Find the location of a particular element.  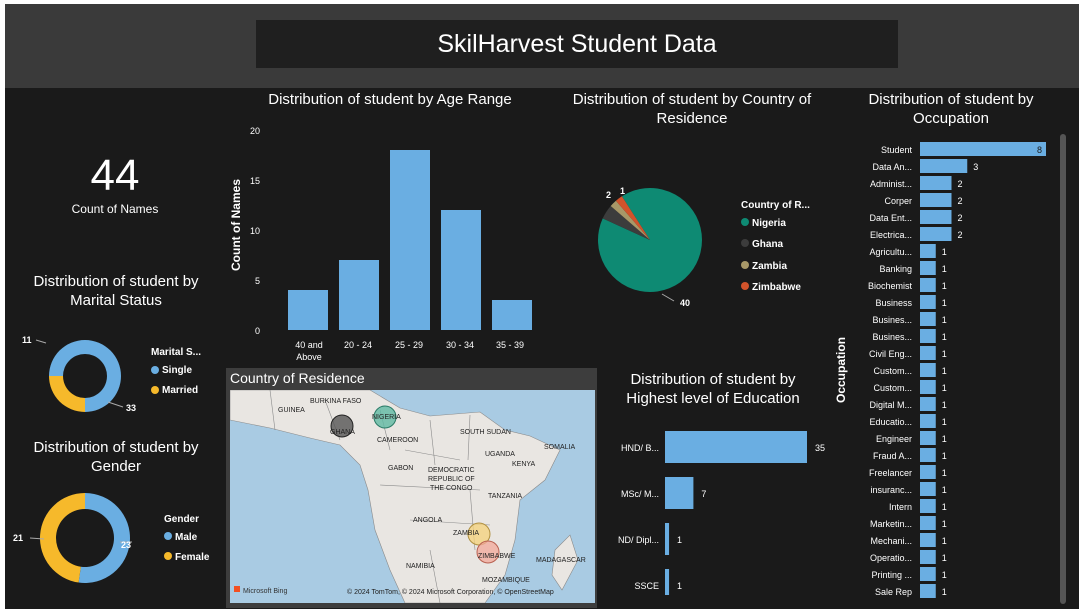

marital-slice-single is located at coordinates (85, 376).